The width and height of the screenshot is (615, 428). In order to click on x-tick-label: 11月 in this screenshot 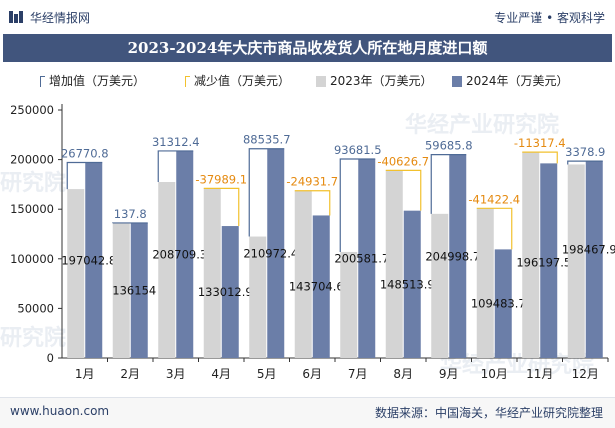, I will do `click(539, 374)`.